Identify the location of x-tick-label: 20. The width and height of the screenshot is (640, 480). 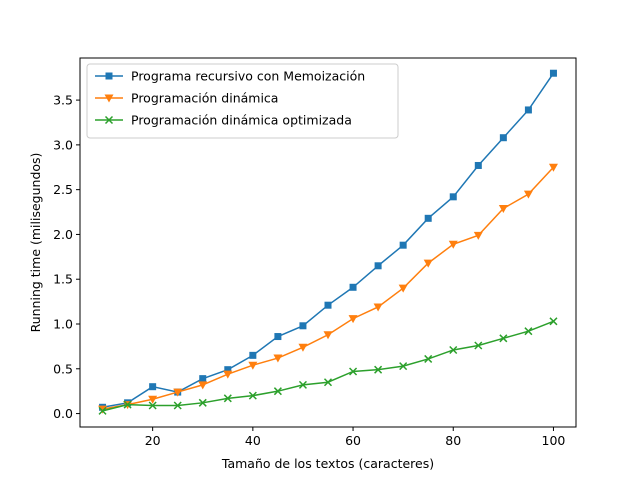
(153, 440).